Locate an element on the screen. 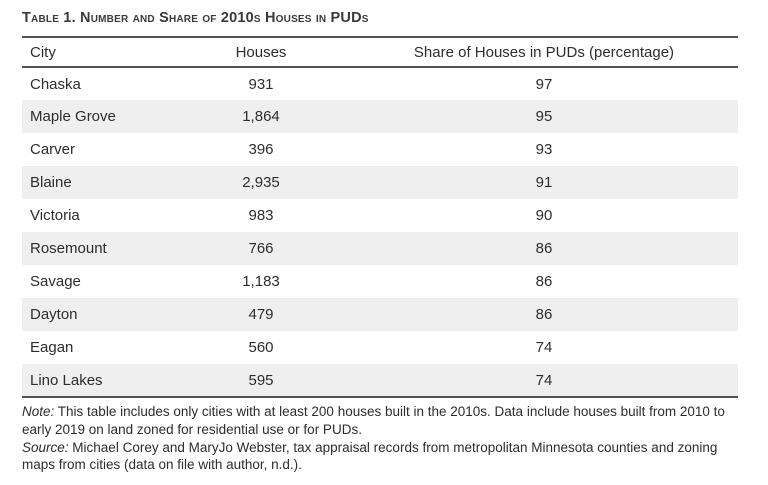 This screenshot has width=768, height=485. city-cell: Carver is located at coordinates (53, 149).